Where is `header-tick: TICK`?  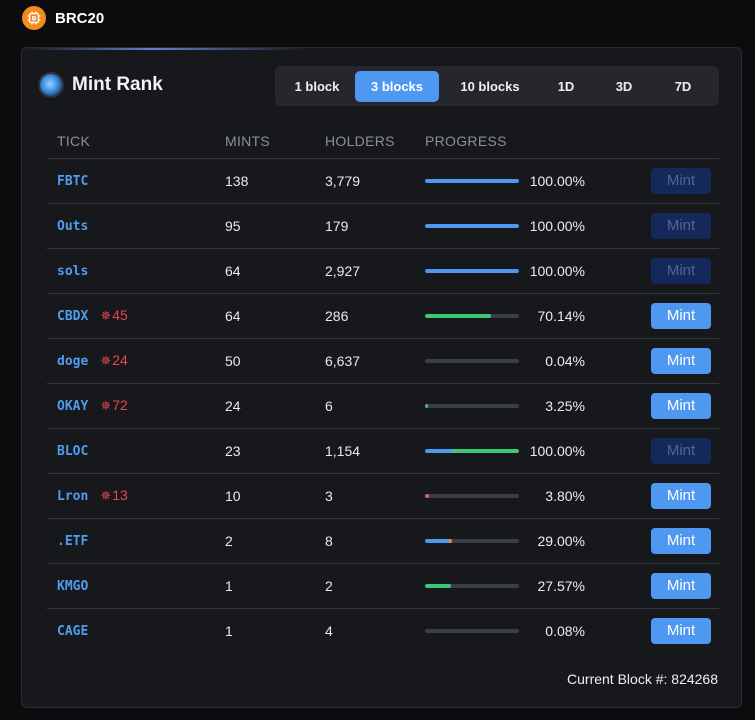
header-tick: TICK is located at coordinates (136, 141).